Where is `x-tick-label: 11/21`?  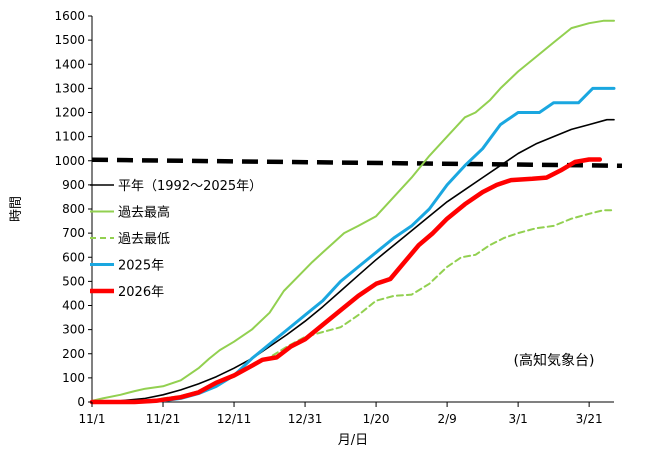 x-tick-label: 11/21 is located at coordinates (163, 419).